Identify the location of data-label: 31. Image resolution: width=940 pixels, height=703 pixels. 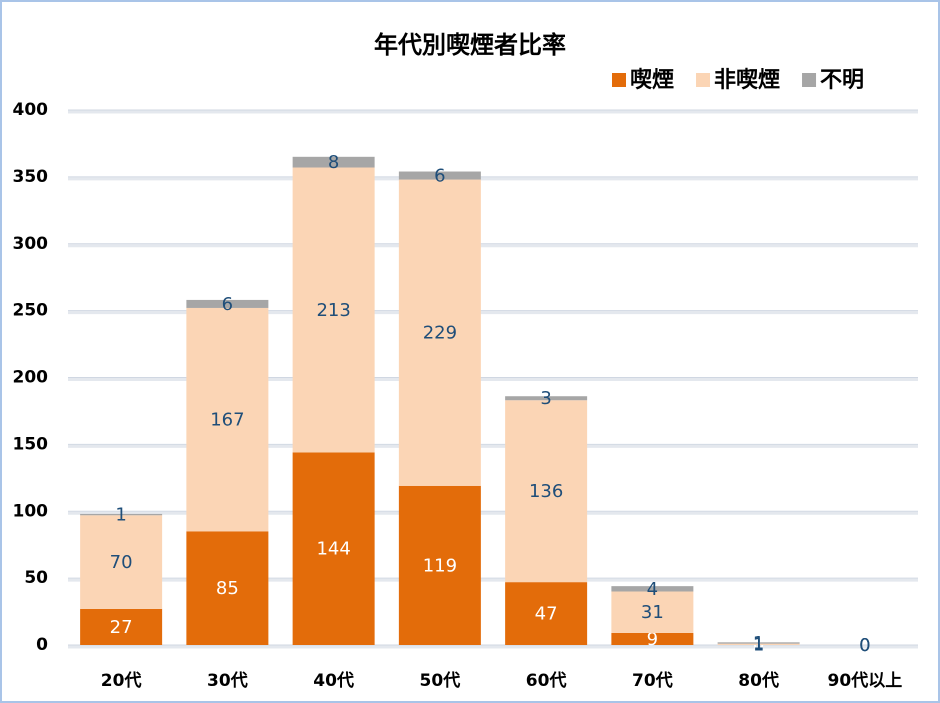
(652, 612).